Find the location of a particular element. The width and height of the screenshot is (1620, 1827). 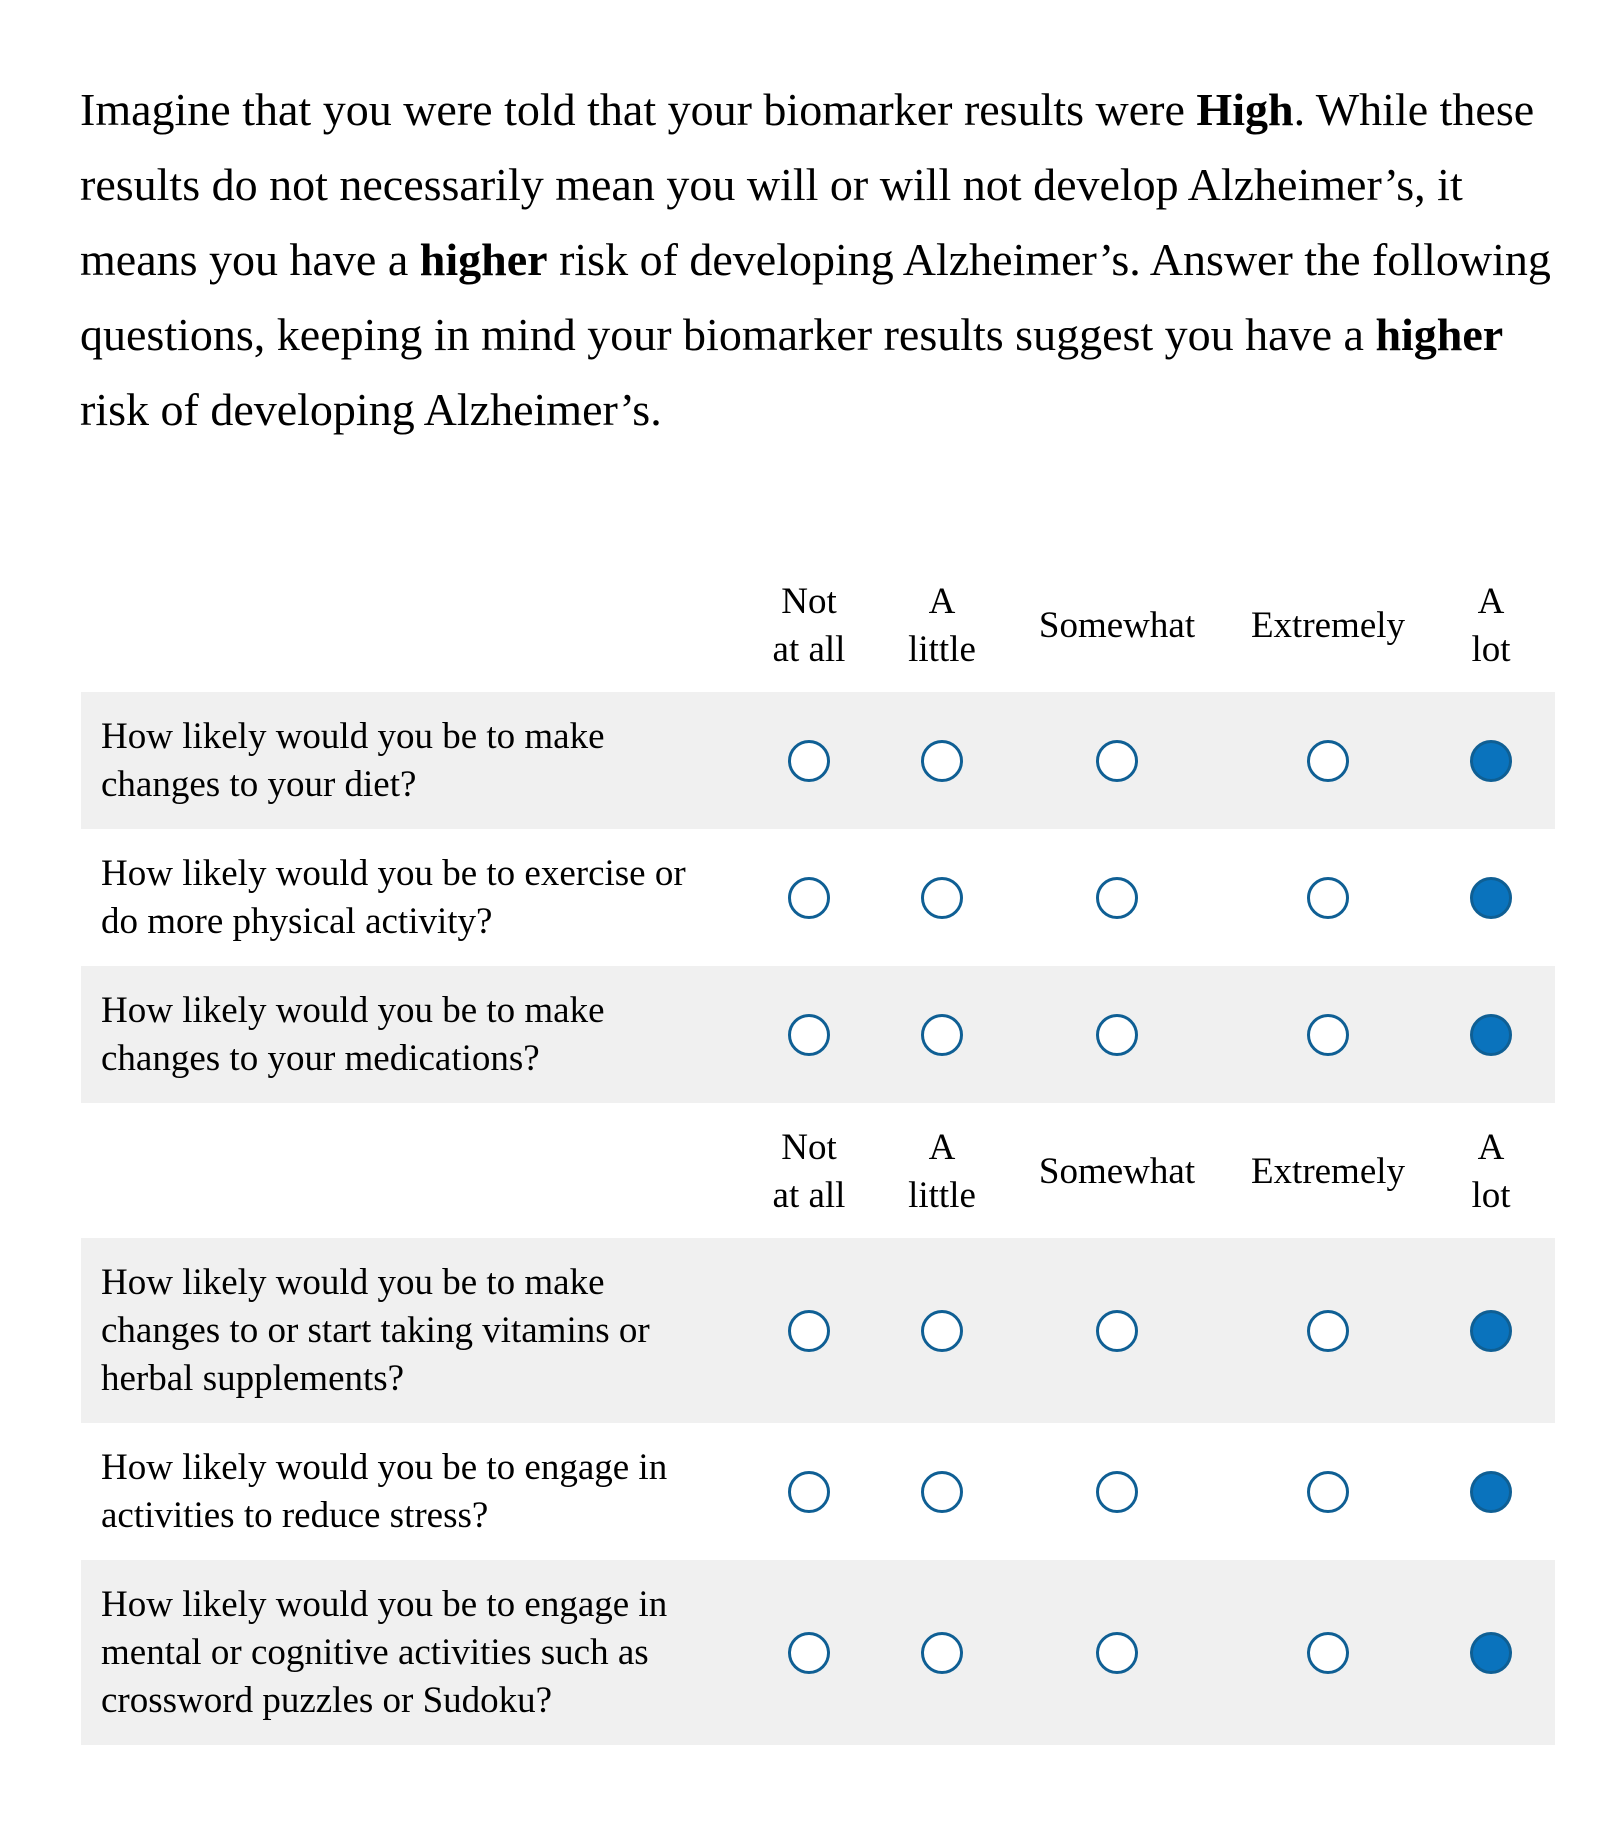

intro-emphasis-high: High is located at coordinates (1245, 109).